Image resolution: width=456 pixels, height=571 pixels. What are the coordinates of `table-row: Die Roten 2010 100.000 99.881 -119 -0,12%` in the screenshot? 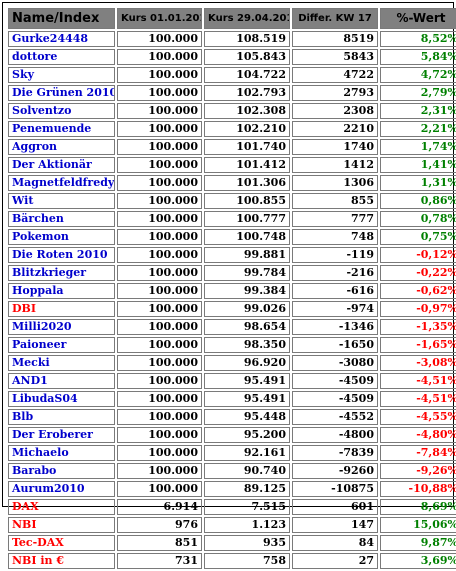 It's located at (232, 255).